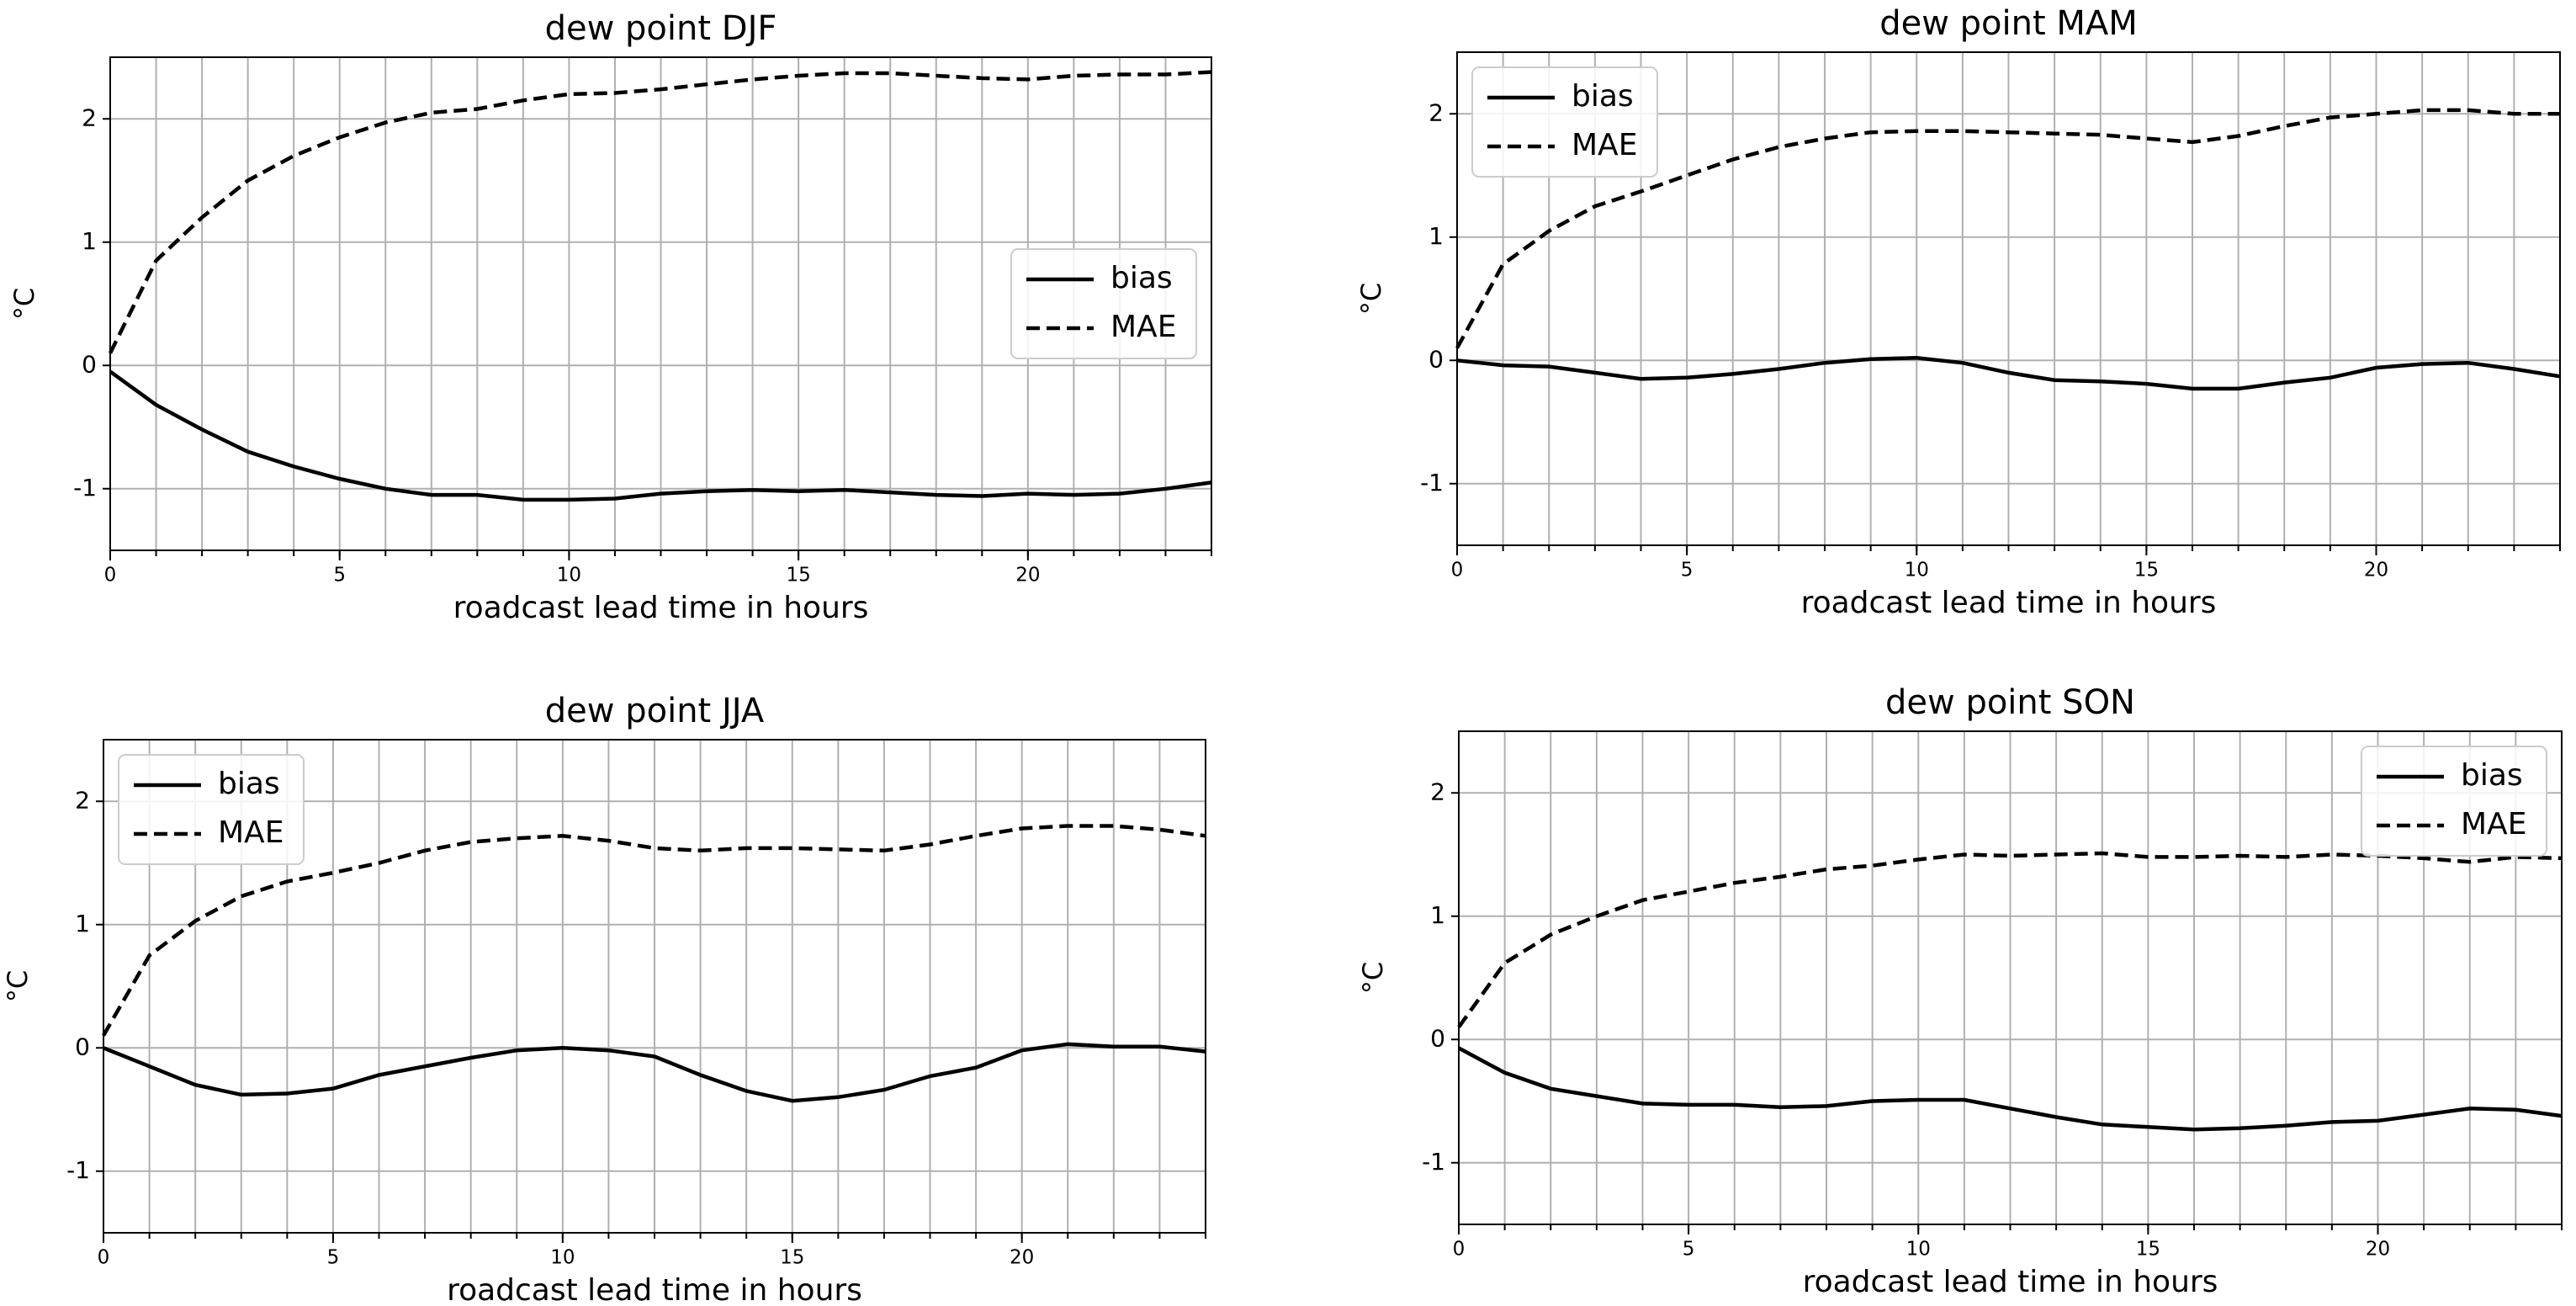  I want to click on chart-title: dew point JJA, so click(655, 711).